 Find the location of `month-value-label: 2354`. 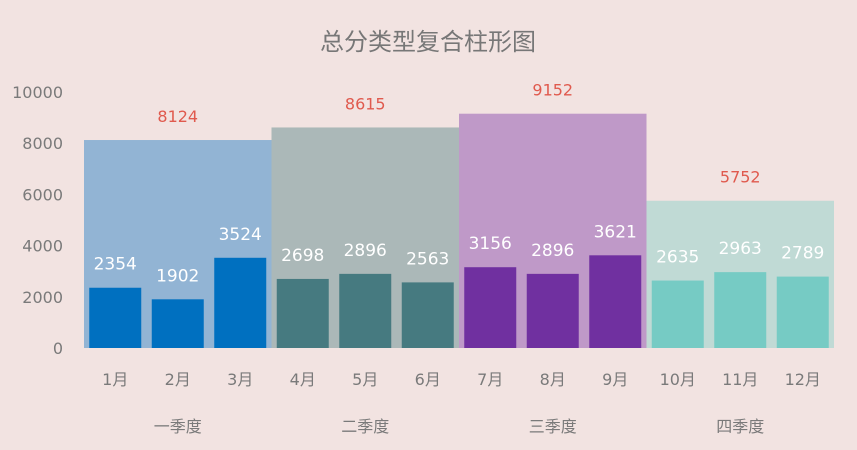

month-value-label: 2354 is located at coordinates (115, 265).